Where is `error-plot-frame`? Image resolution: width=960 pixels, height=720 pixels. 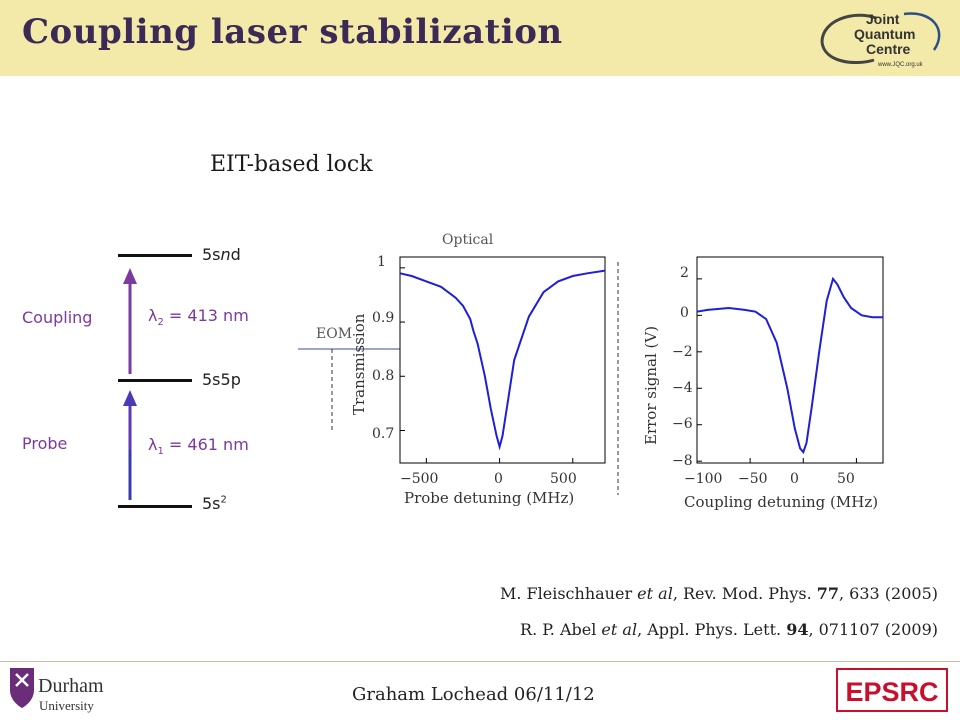 error-plot-frame is located at coordinates (790, 360).